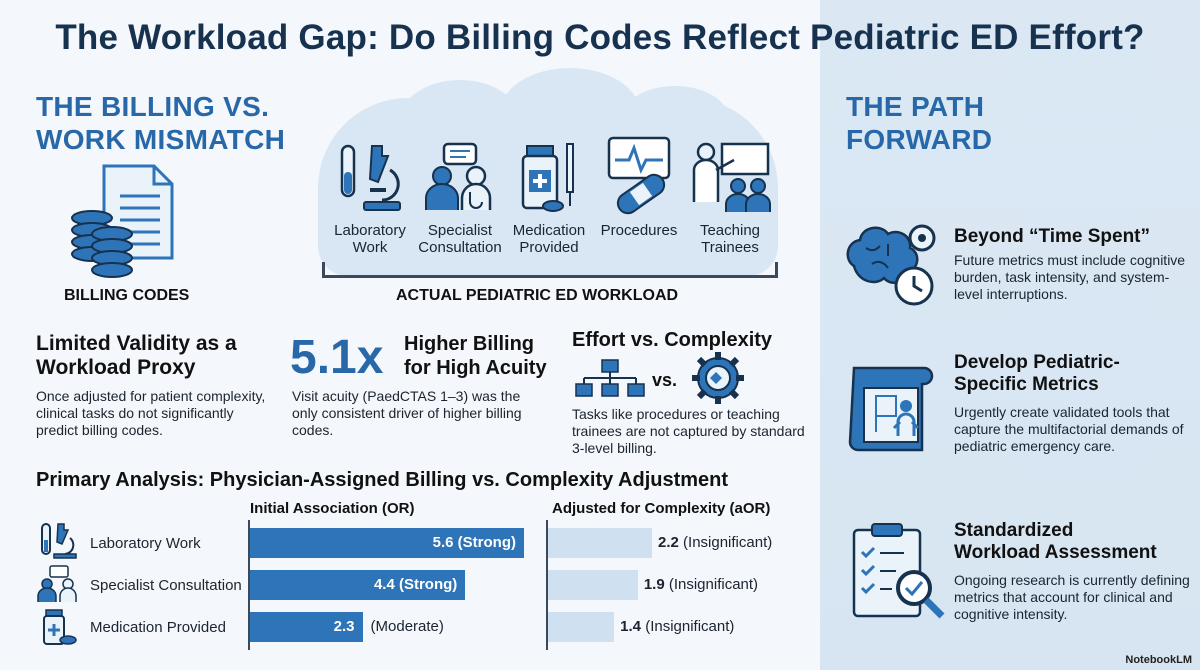 The height and width of the screenshot is (670, 1200). I want to click on aor-value: 1.9, so click(654, 584).